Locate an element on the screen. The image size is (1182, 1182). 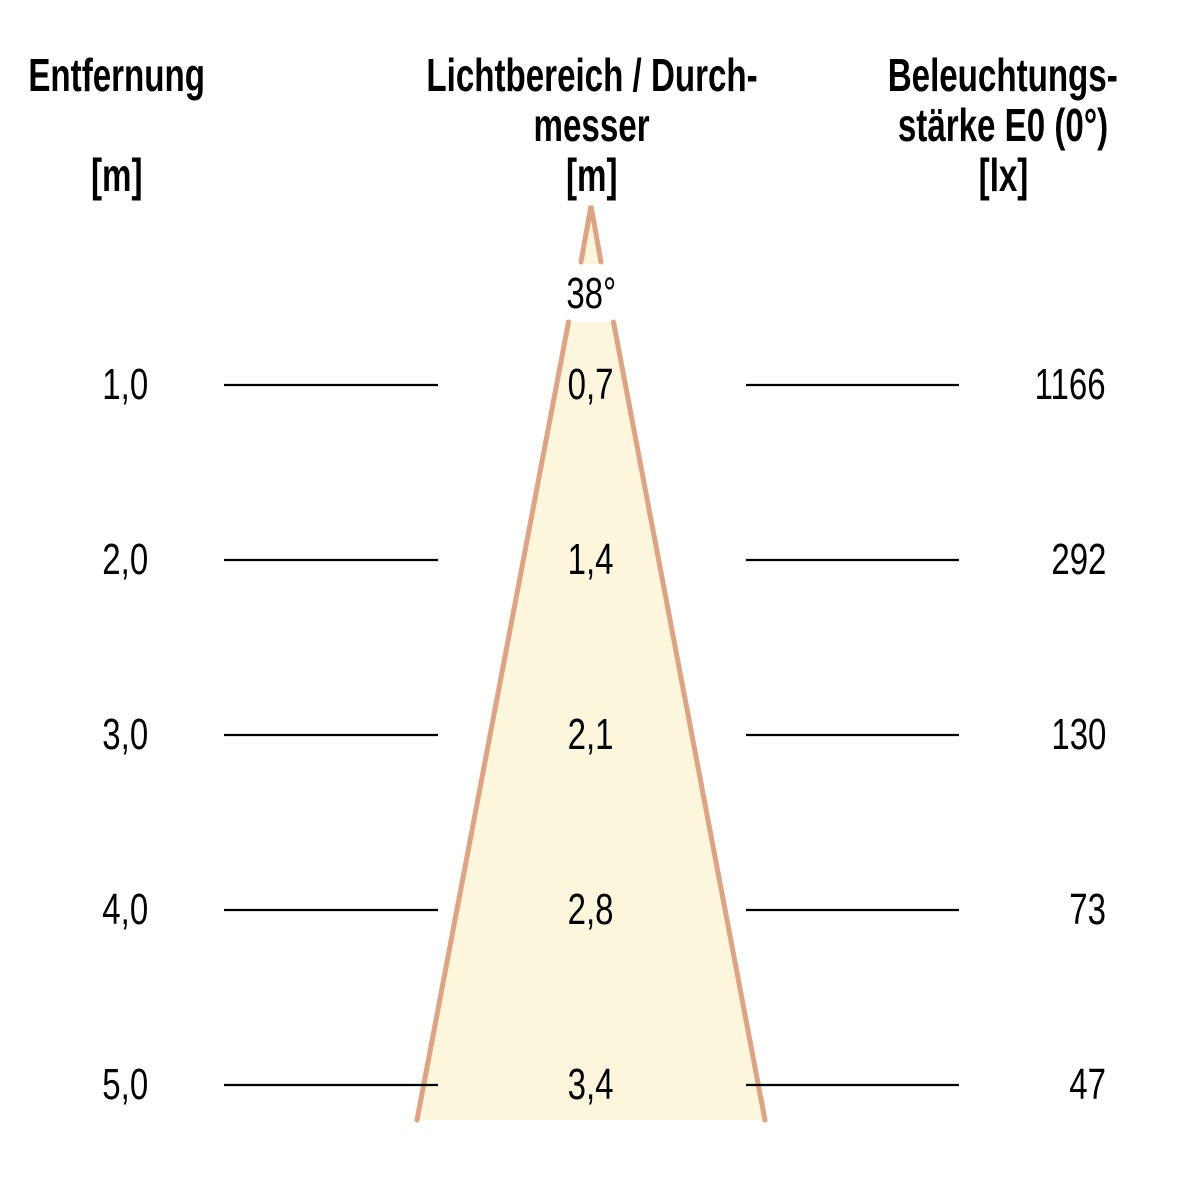
illuminance-header-title-line2: stärke E0 (0°) is located at coordinates (1003, 125).